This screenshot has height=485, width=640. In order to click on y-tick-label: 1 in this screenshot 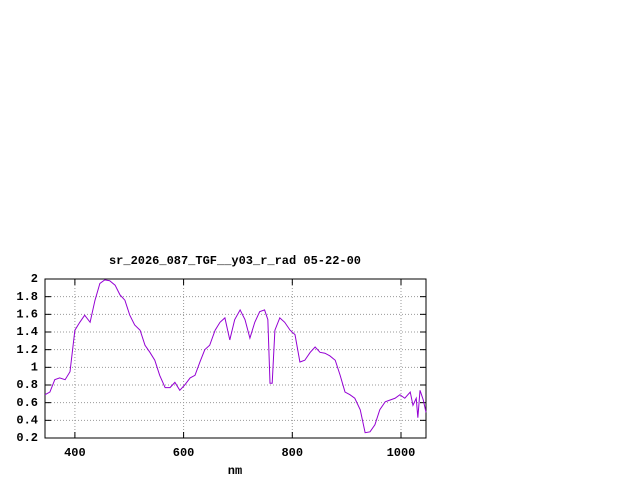, I will do `click(34, 368)`.